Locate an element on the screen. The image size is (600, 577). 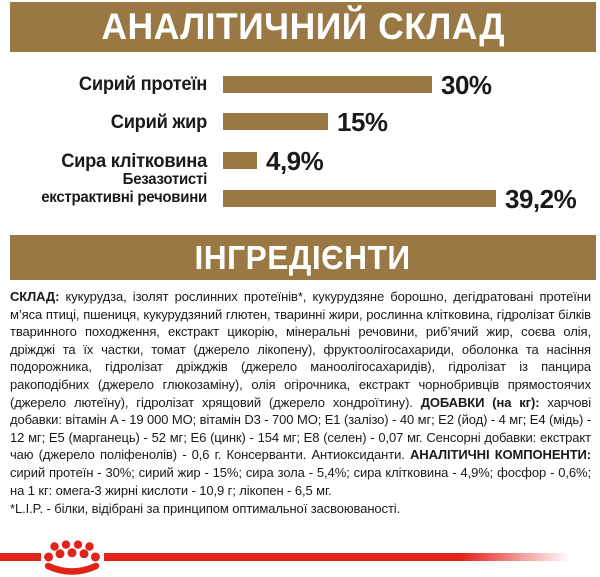
bar-label: Сирий протеїн is located at coordinates (143, 84).